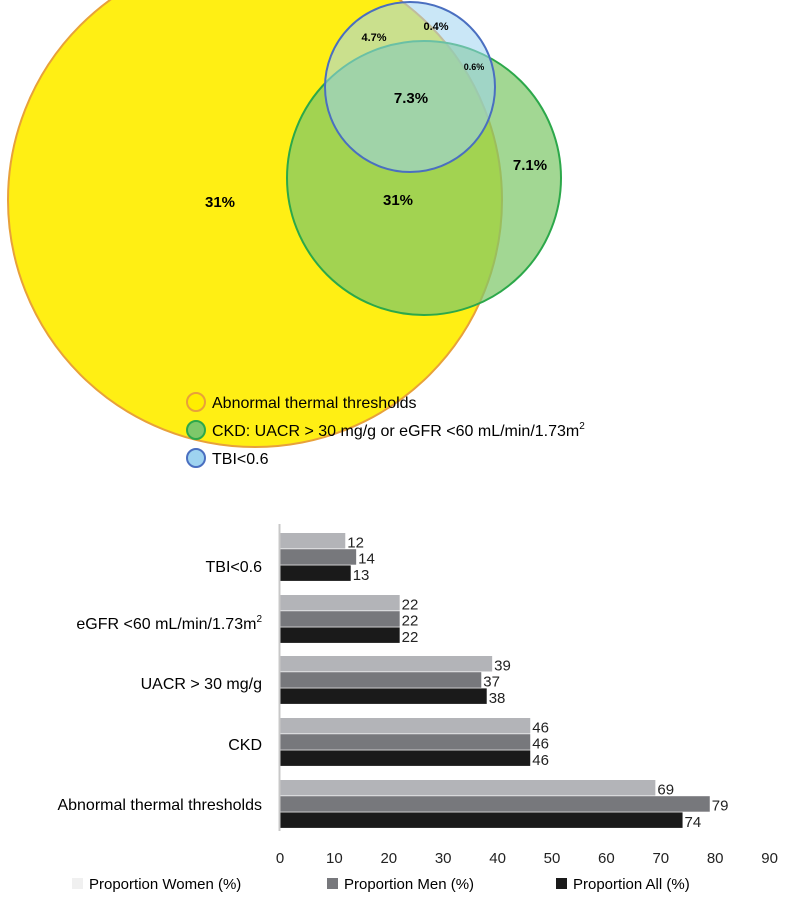  I want to click on venn-legend-item-abnormal: Abnormal thermal thresholds, so click(301, 402).